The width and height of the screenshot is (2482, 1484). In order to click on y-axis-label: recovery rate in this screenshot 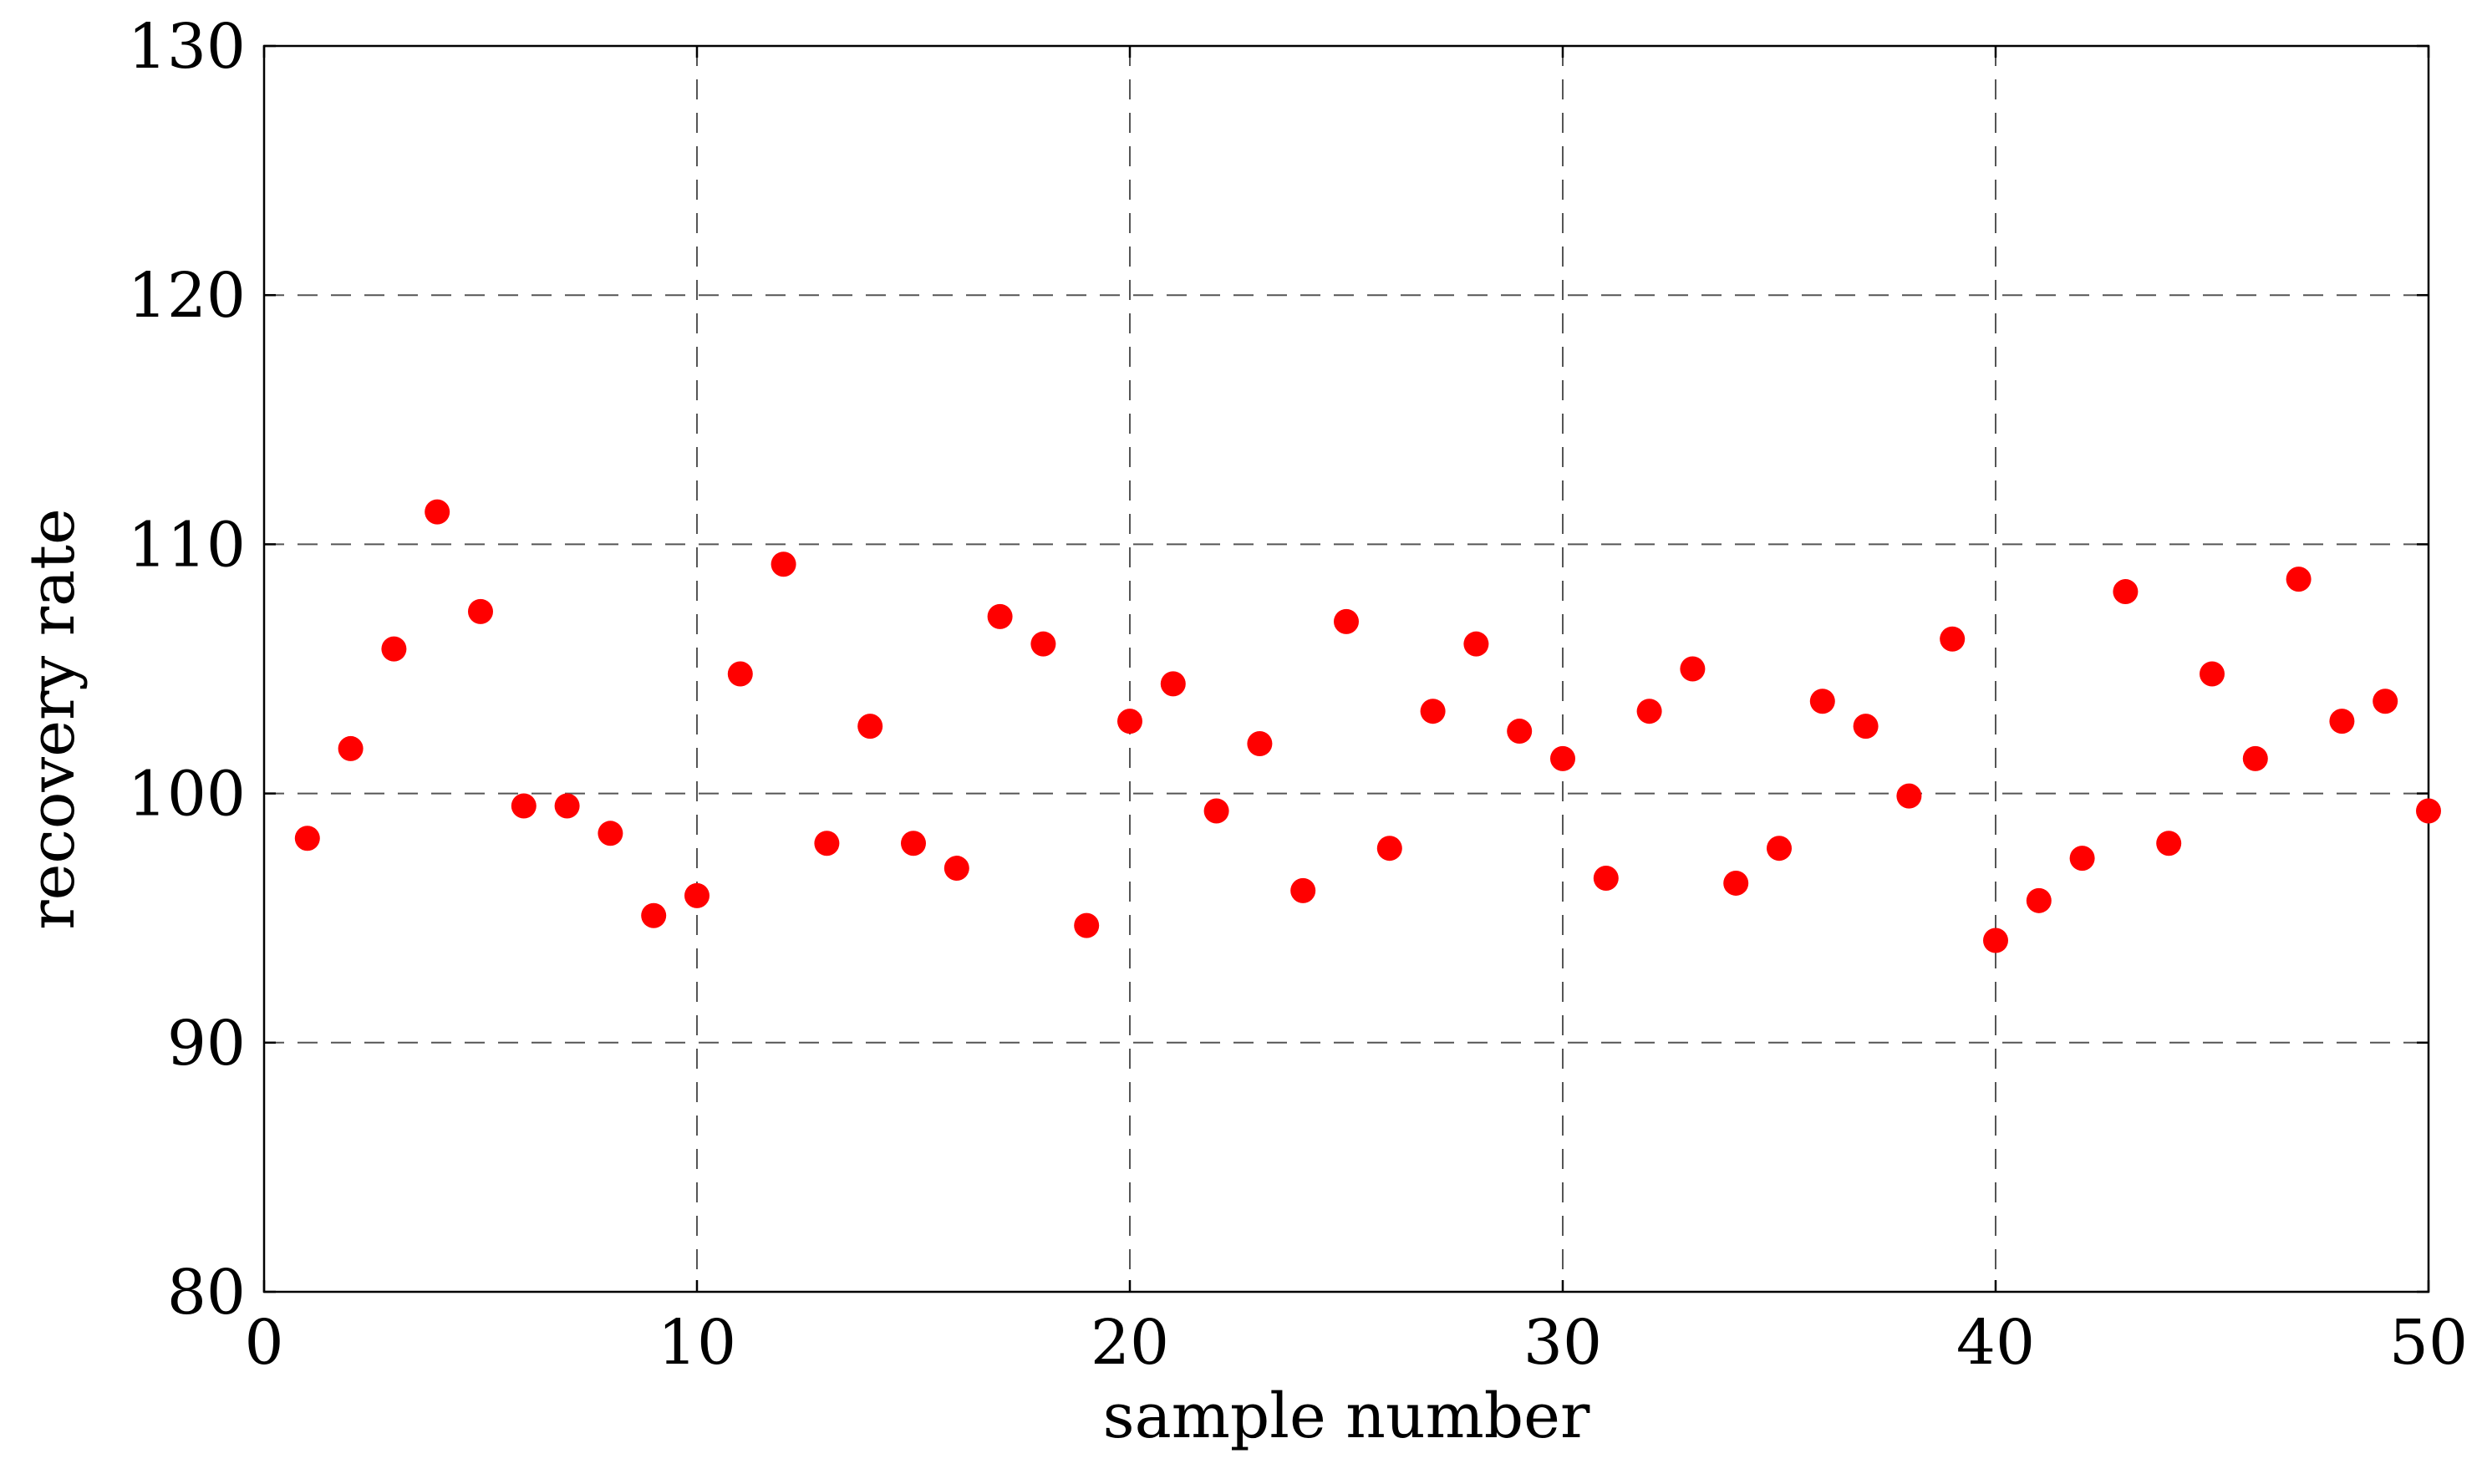, I will do `click(53, 719)`.